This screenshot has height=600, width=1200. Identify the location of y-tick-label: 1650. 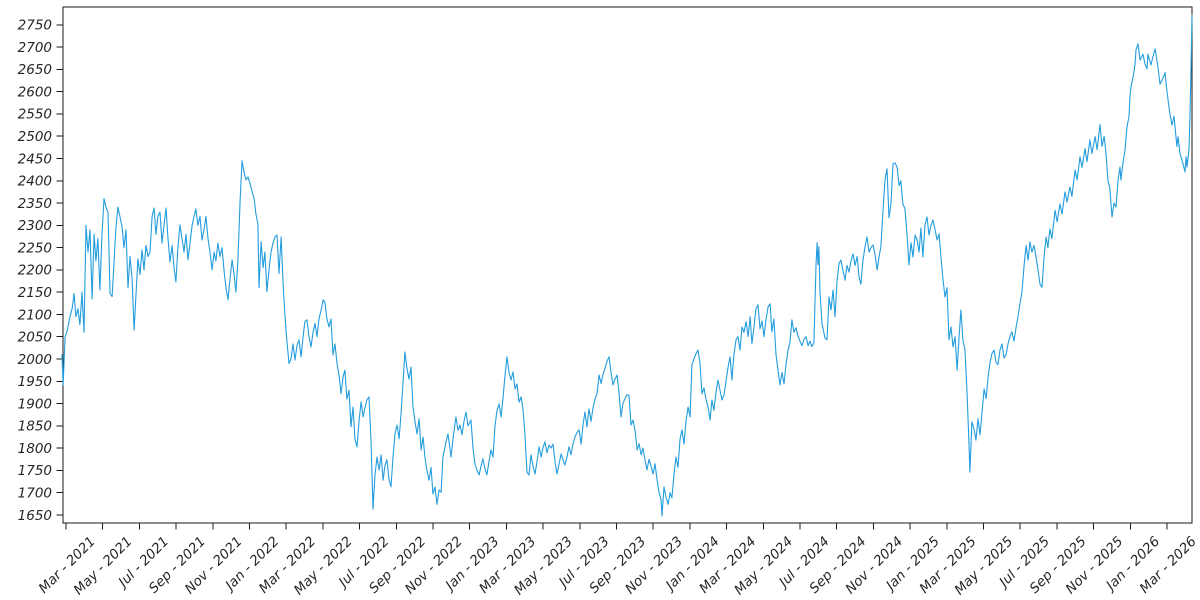
(35, 516).